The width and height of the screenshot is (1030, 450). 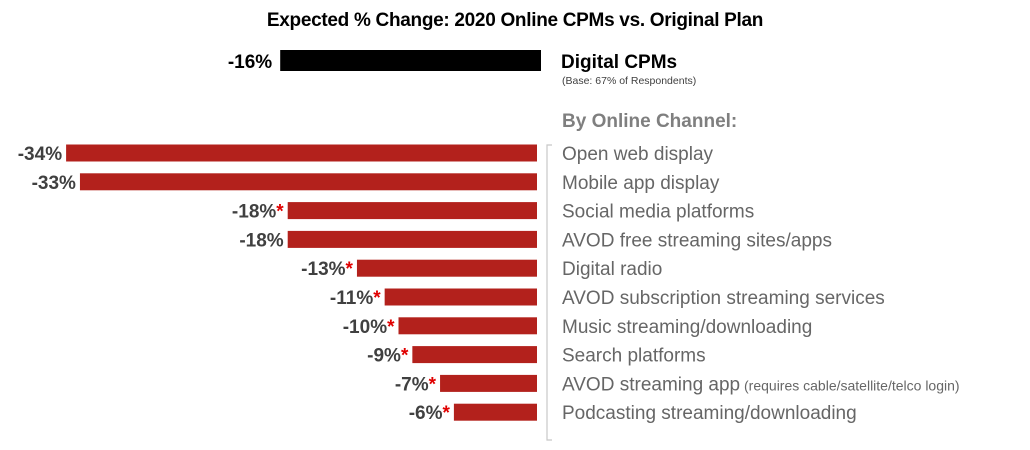 I want to click on value-label: -11%*, so click(x=355, y=298).